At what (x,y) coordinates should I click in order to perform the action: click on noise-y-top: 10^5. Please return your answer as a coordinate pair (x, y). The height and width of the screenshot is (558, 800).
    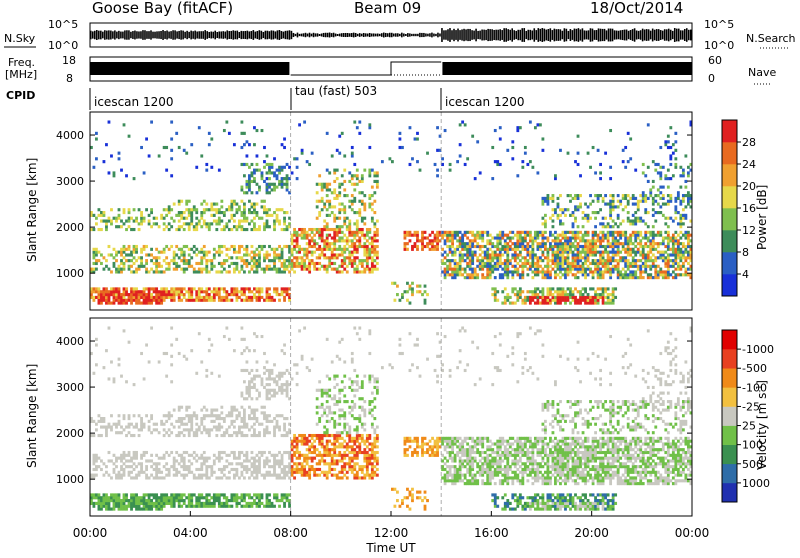
    Looking at the image, I should click on (63, 24).